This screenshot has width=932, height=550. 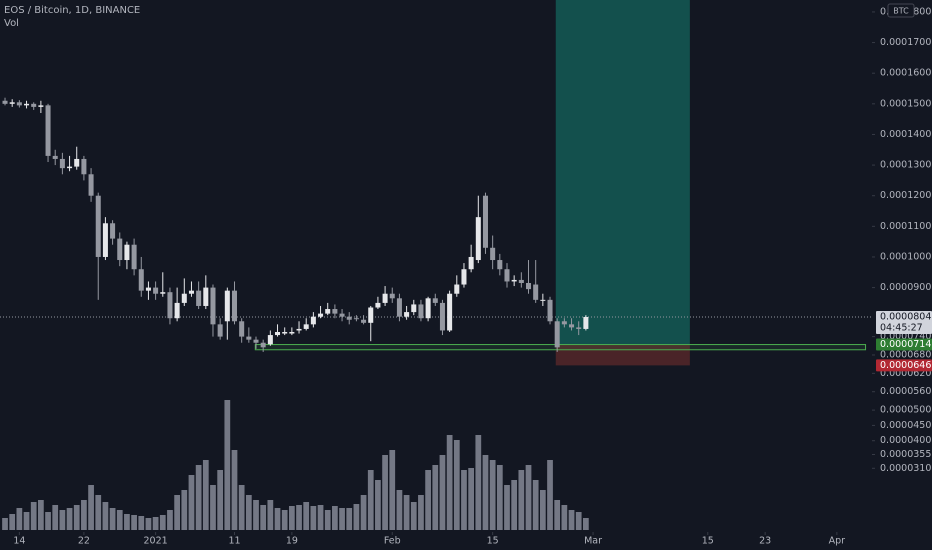 I want to click on y-tick-label: 0.0001700, so click(x=905, y=42).